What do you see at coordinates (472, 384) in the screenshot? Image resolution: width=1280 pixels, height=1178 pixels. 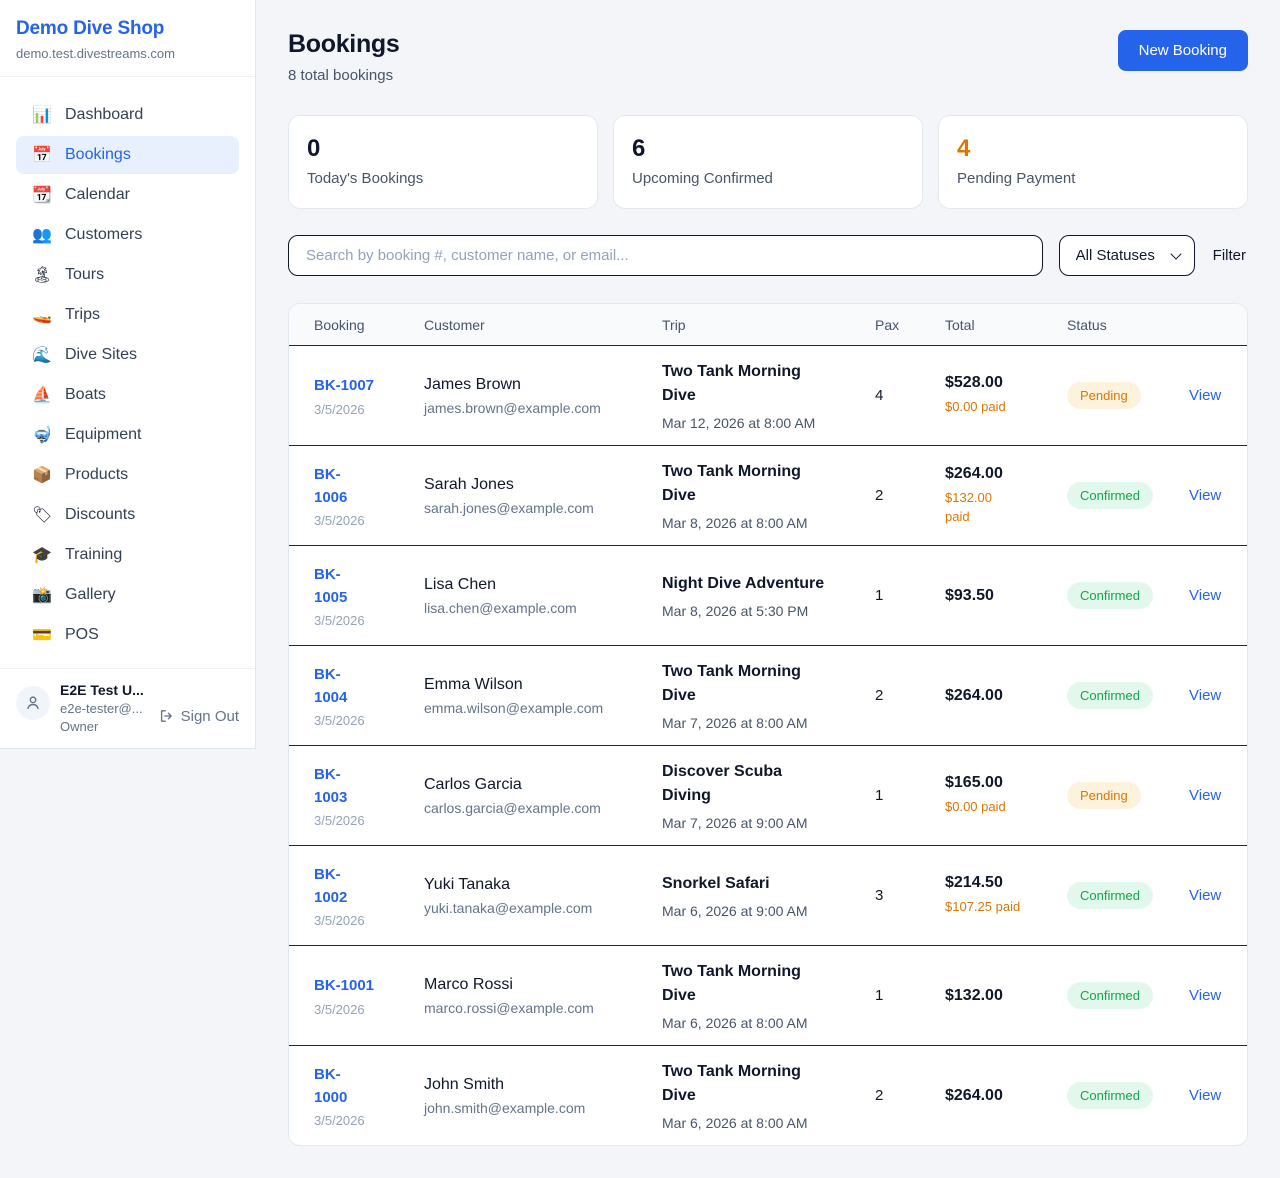 I see `customer-name: James Brown` at bounding box center [472, 384].